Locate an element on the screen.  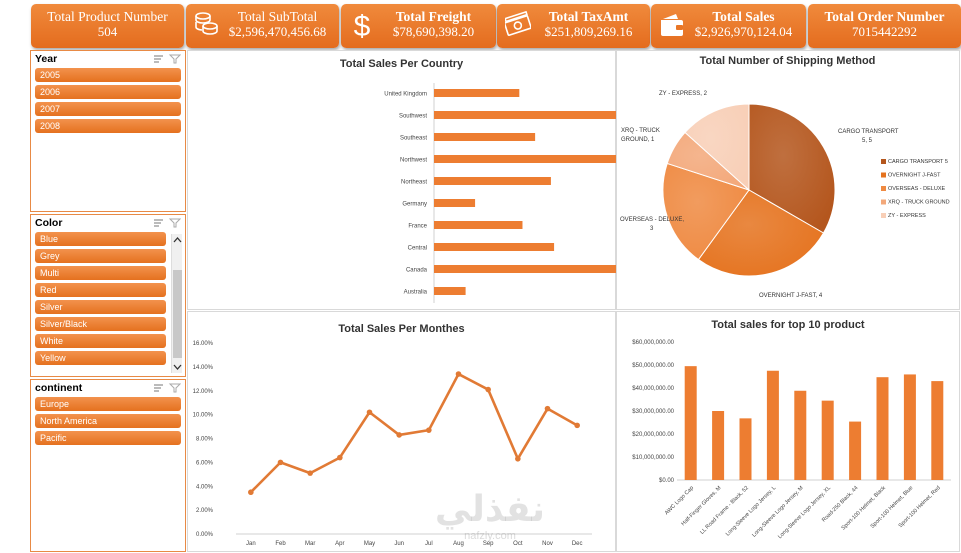
pie-data-label: OVERNIGHT J-FAST, 4 is located at coordinates (791, 296).